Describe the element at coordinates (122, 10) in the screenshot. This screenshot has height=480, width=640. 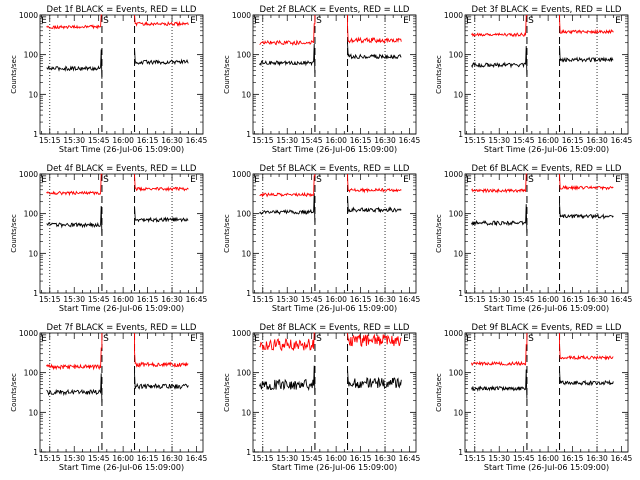
I see `panel-title: Det 1f BLACK = Events, RED = LLD` at that location.